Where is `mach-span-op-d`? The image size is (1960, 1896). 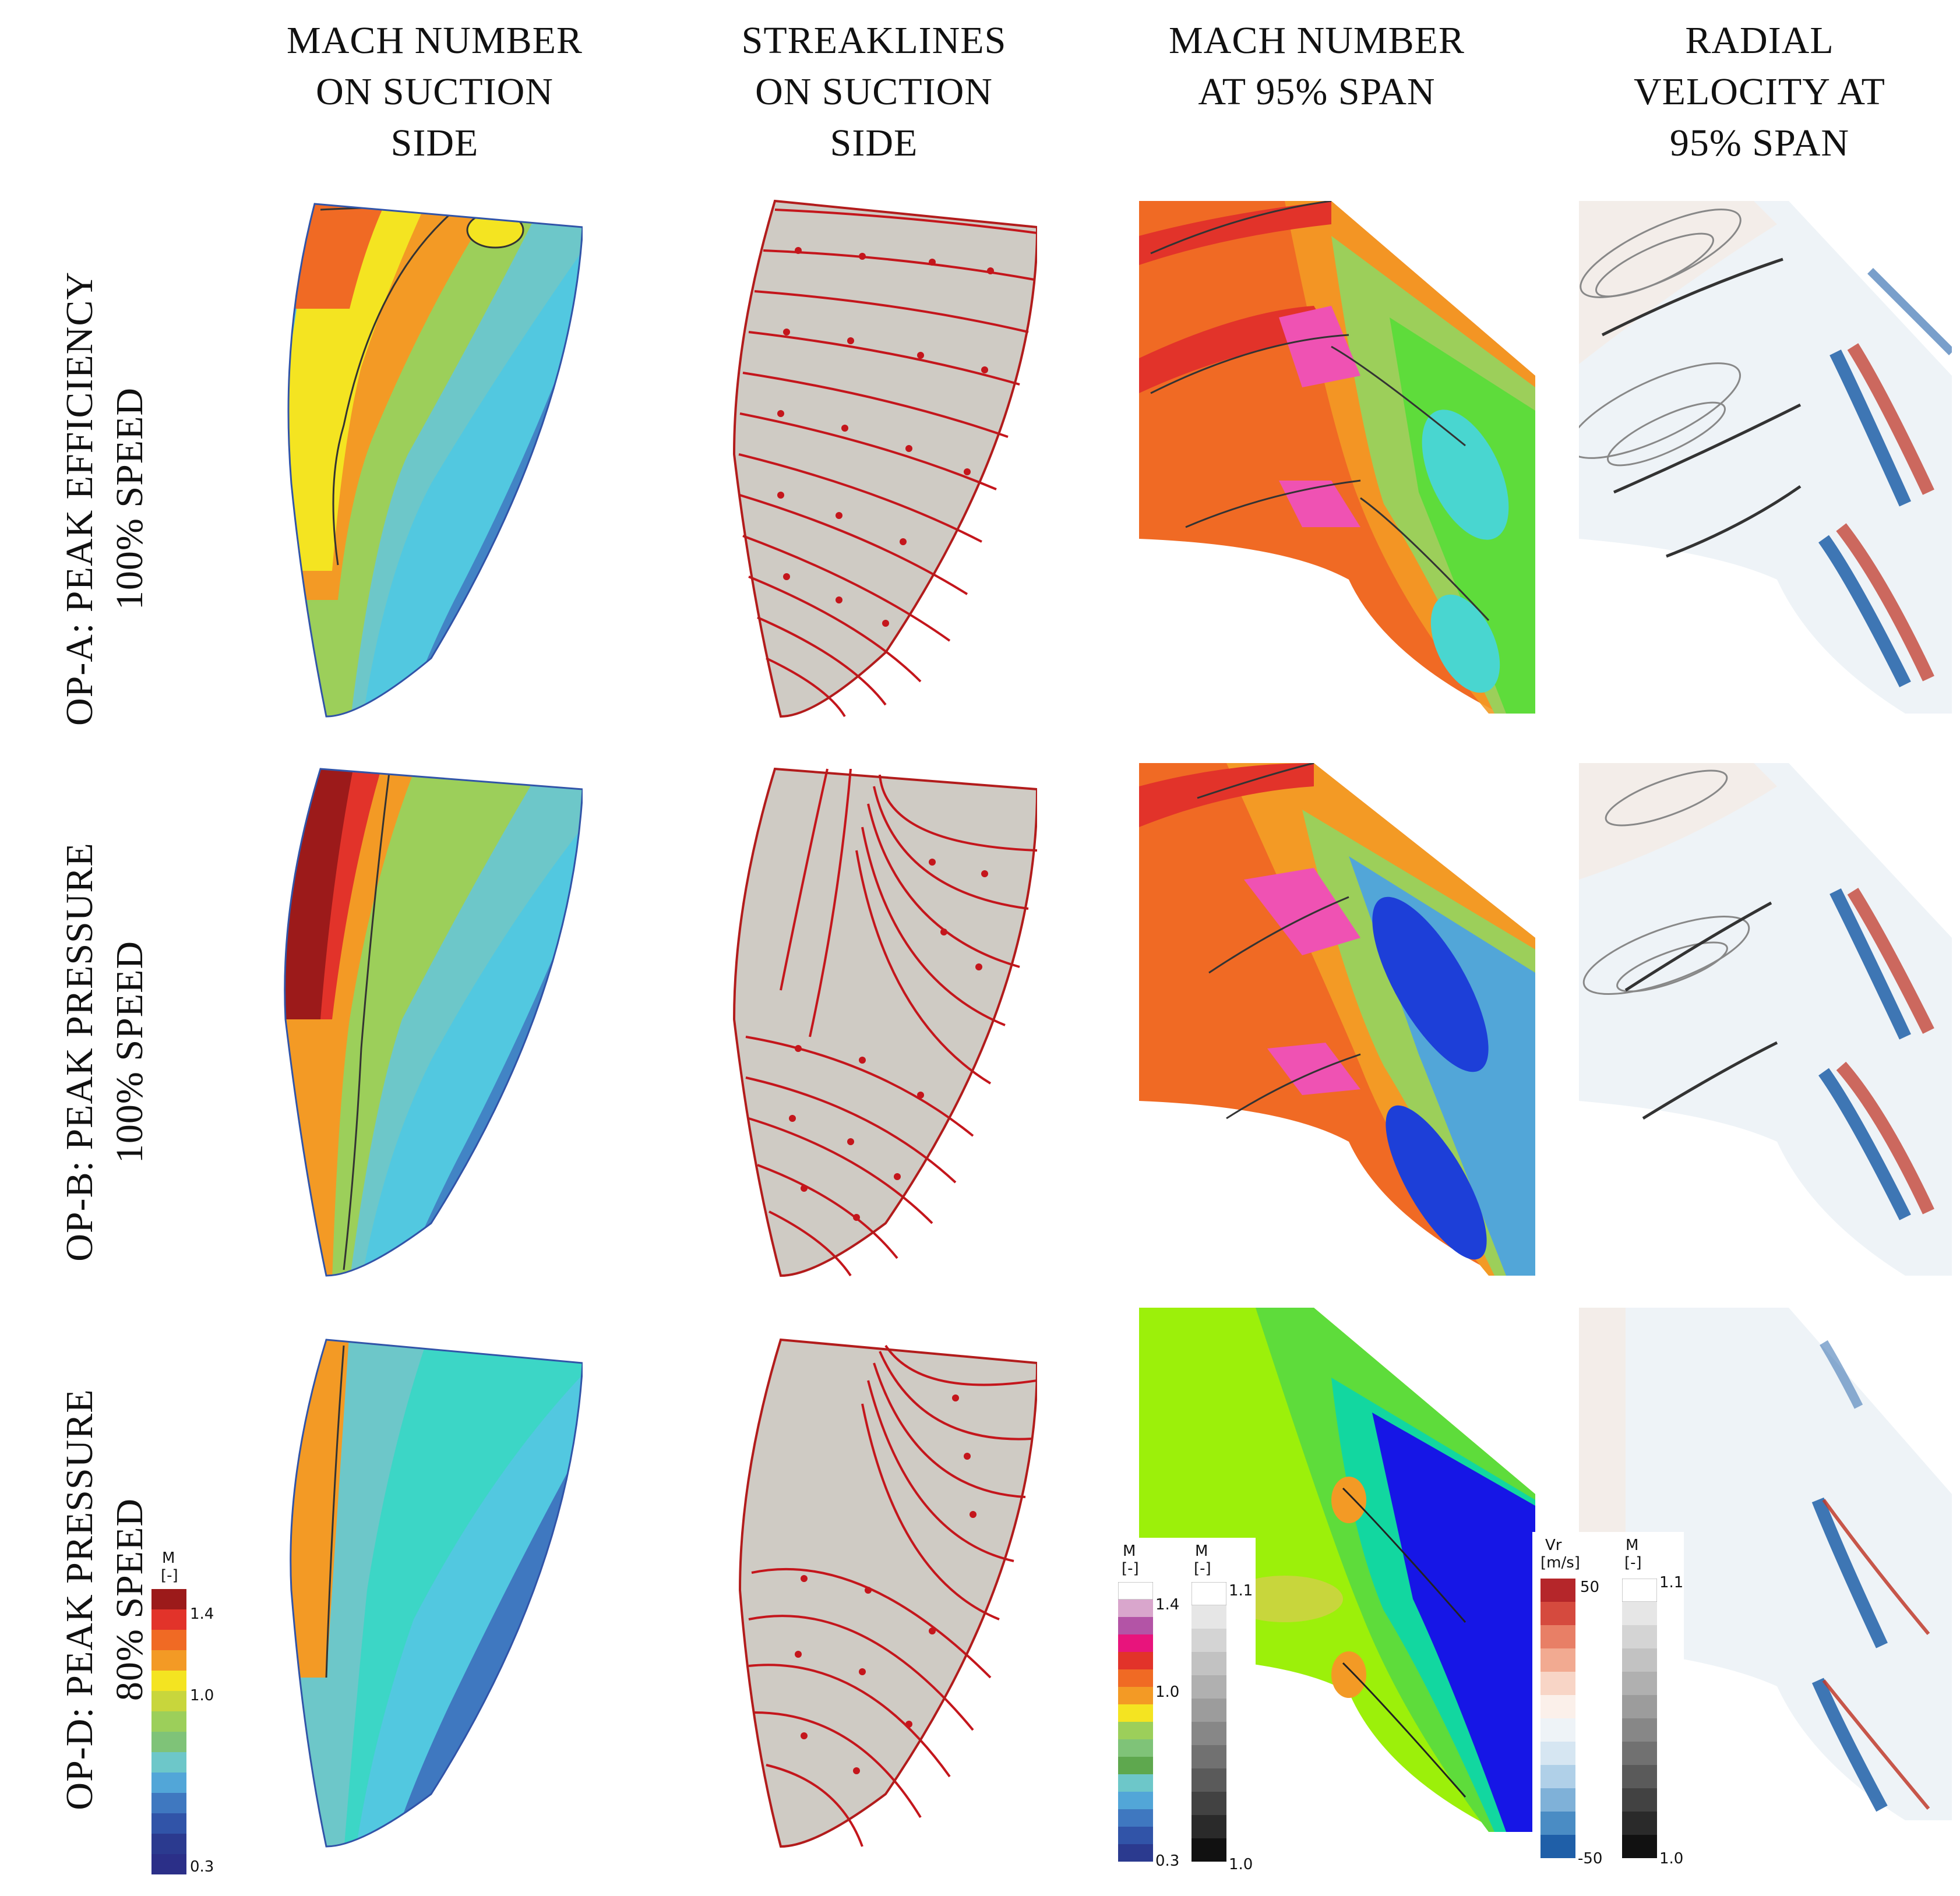
mach-span-op-d is located at coordinates (1337, 1570).